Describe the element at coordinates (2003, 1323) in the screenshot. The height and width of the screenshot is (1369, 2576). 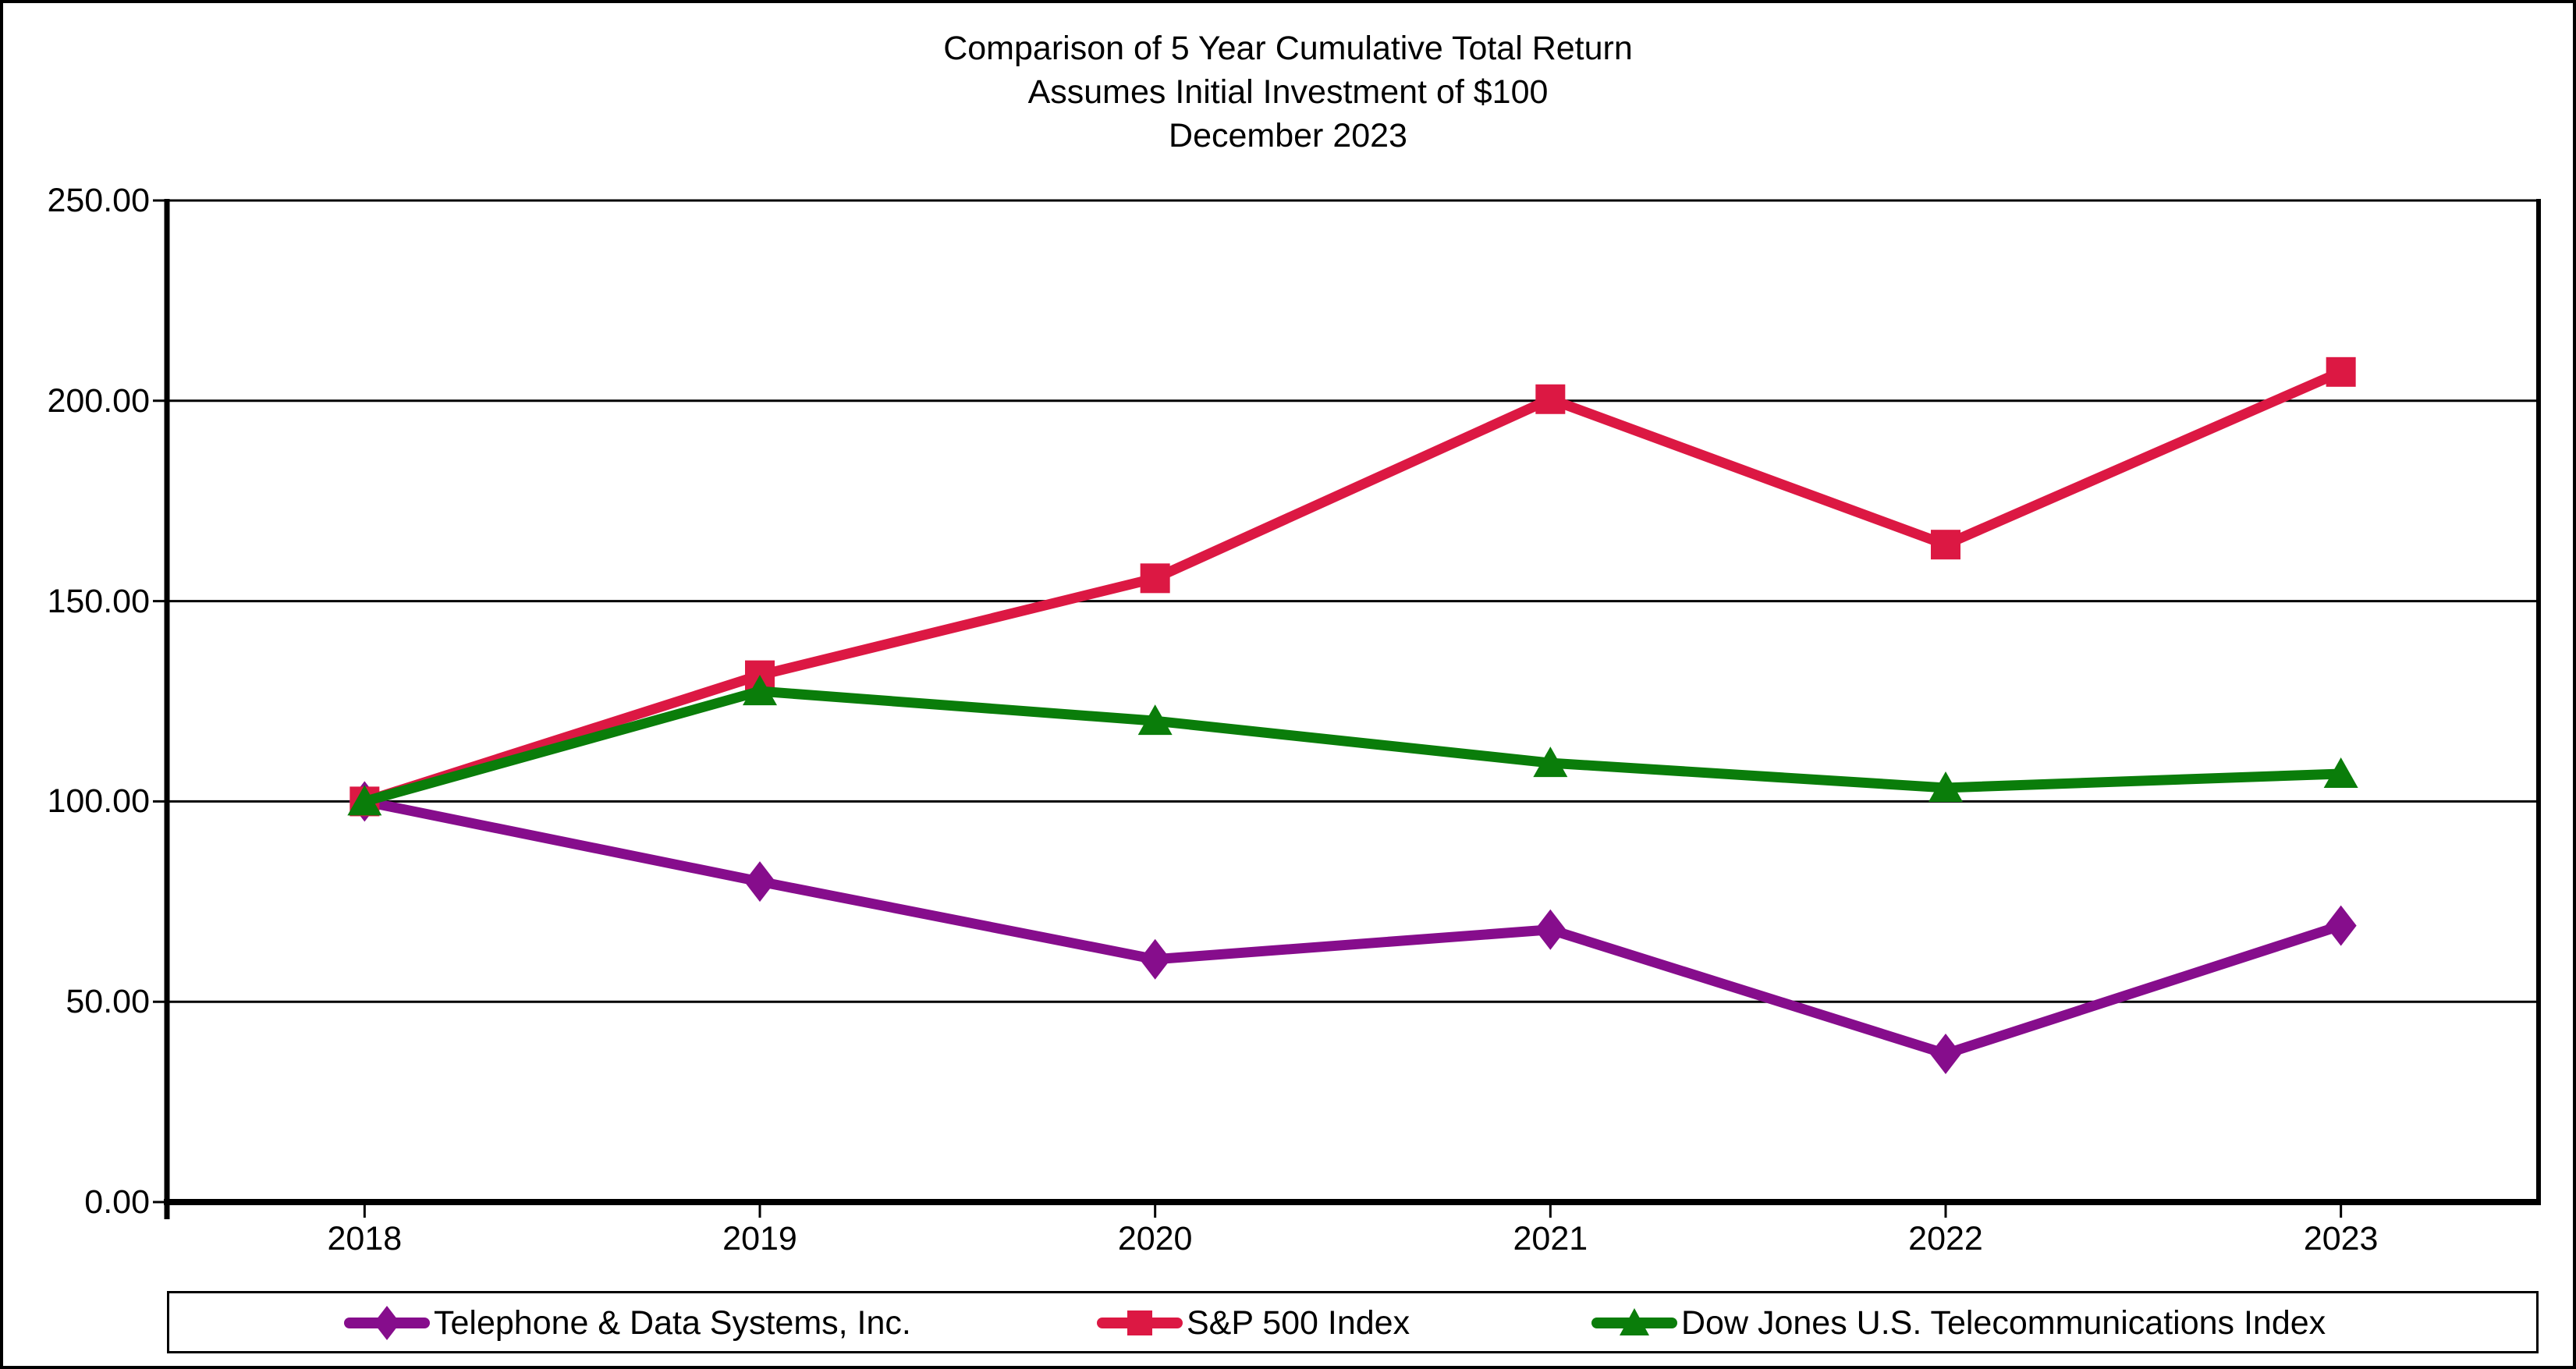
I see `legend-label-djtelecom: Dow Jones U.S. Telecommunications Index` at that location.